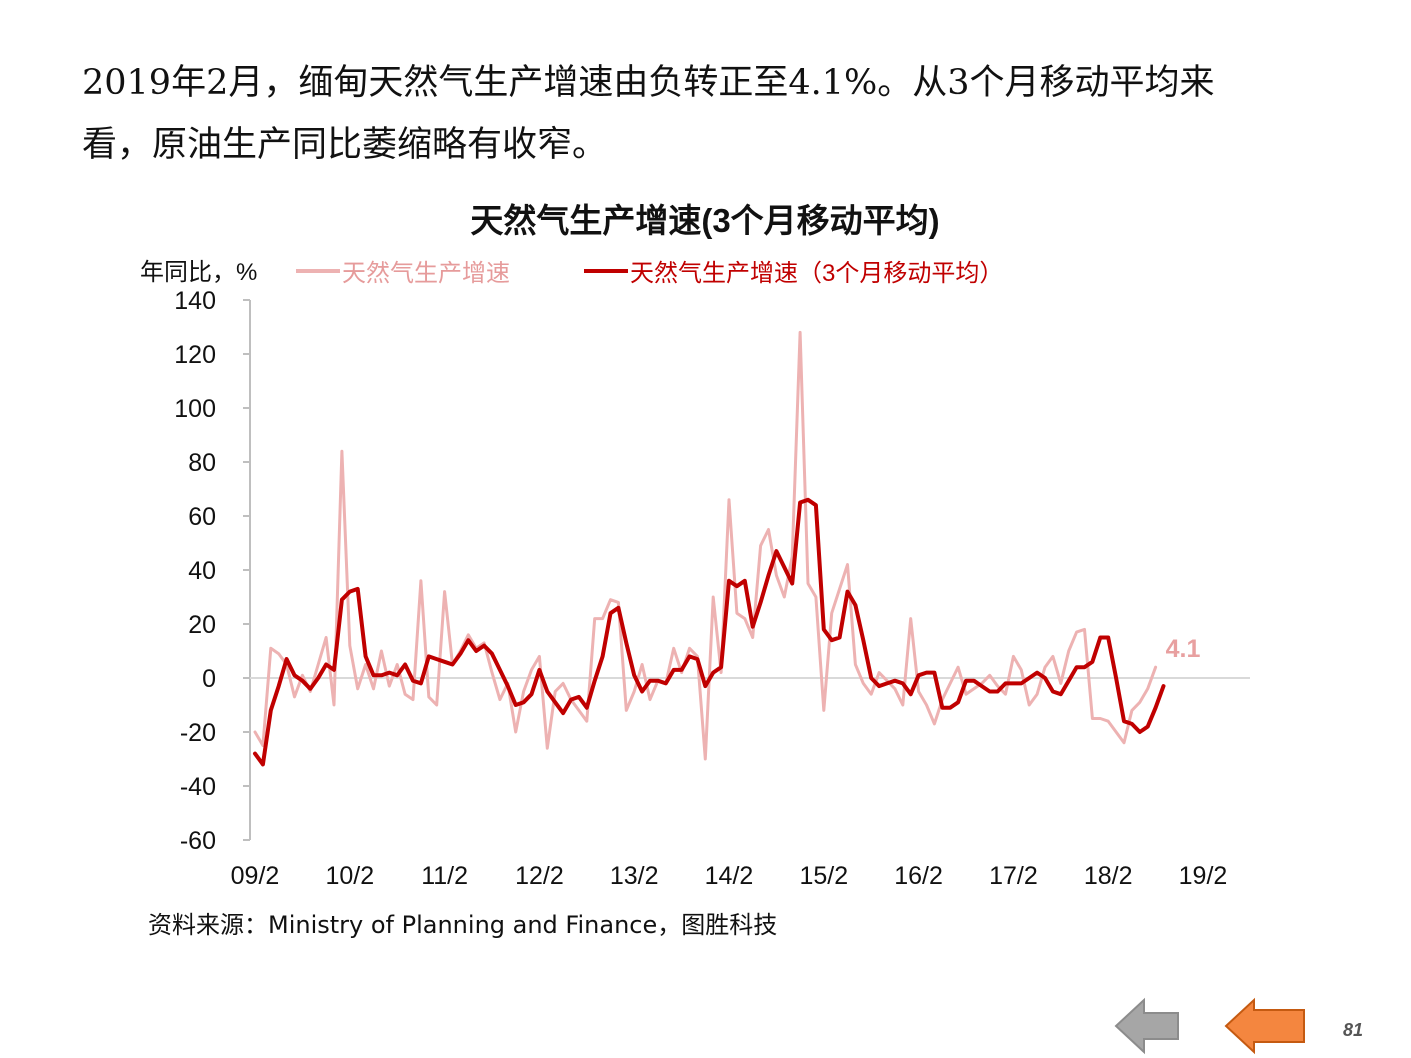 This screenshot has width=1411, height=1058. What do you see at coordinates (444, 876) in the screenshot?
I see `x-tick-label: 11/2` at bounding box center [444, 876].